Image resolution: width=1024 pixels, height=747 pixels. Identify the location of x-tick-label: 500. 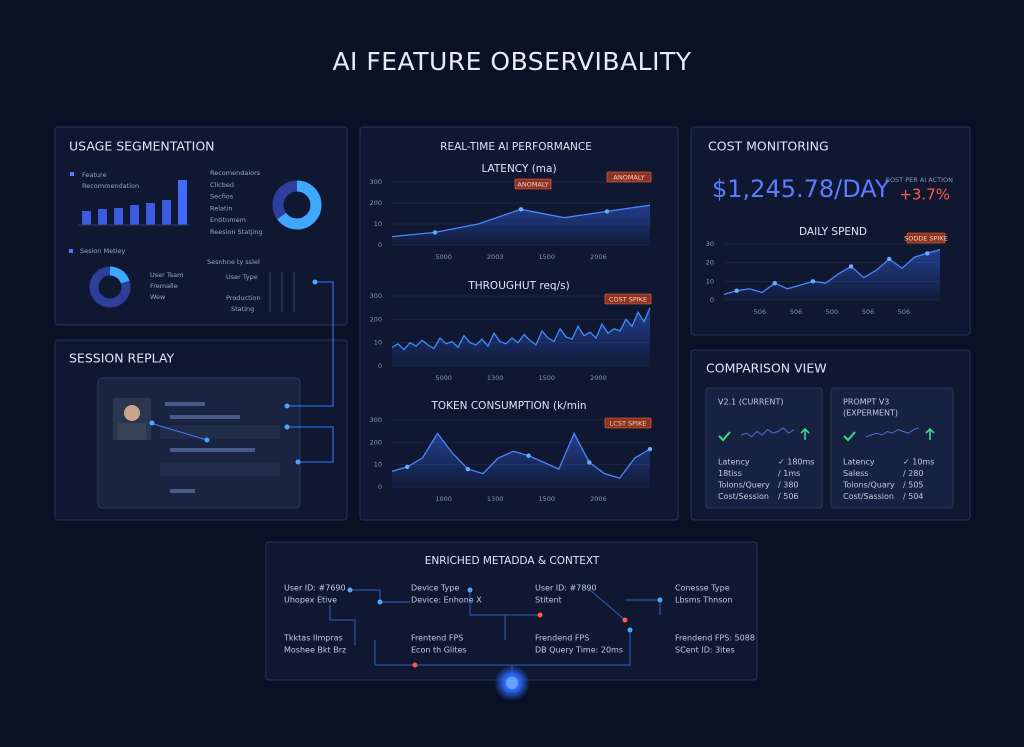
(832, 312).